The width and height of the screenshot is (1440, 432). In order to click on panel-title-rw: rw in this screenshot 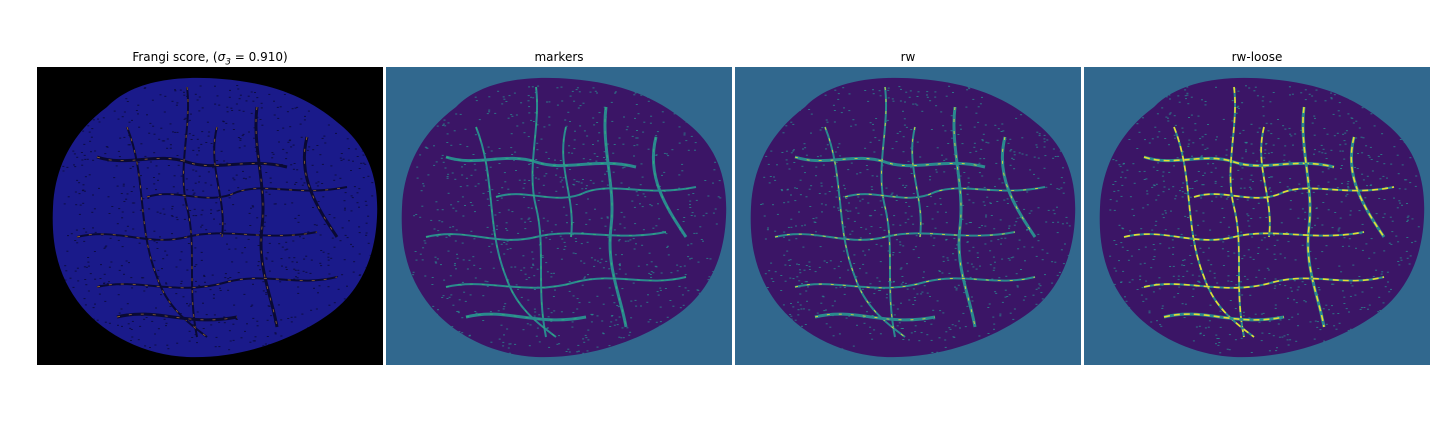, I will do `click(908, 57)`.